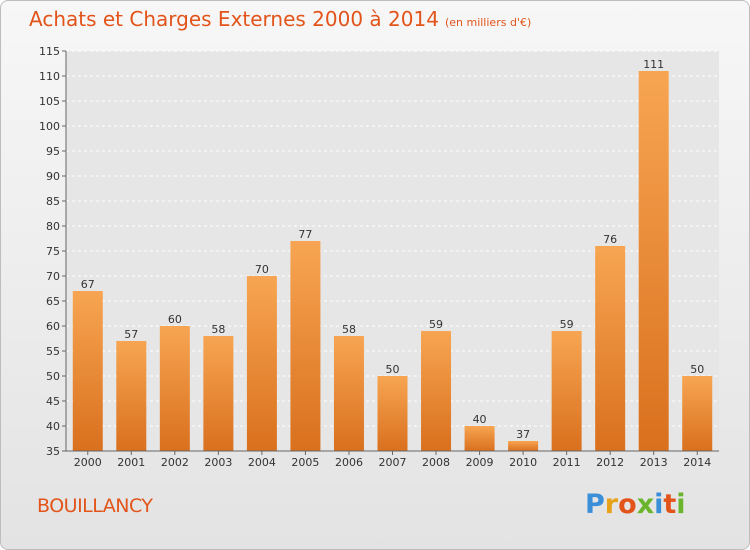  I want to click on bar-value-label: 67, so click(88, 284).